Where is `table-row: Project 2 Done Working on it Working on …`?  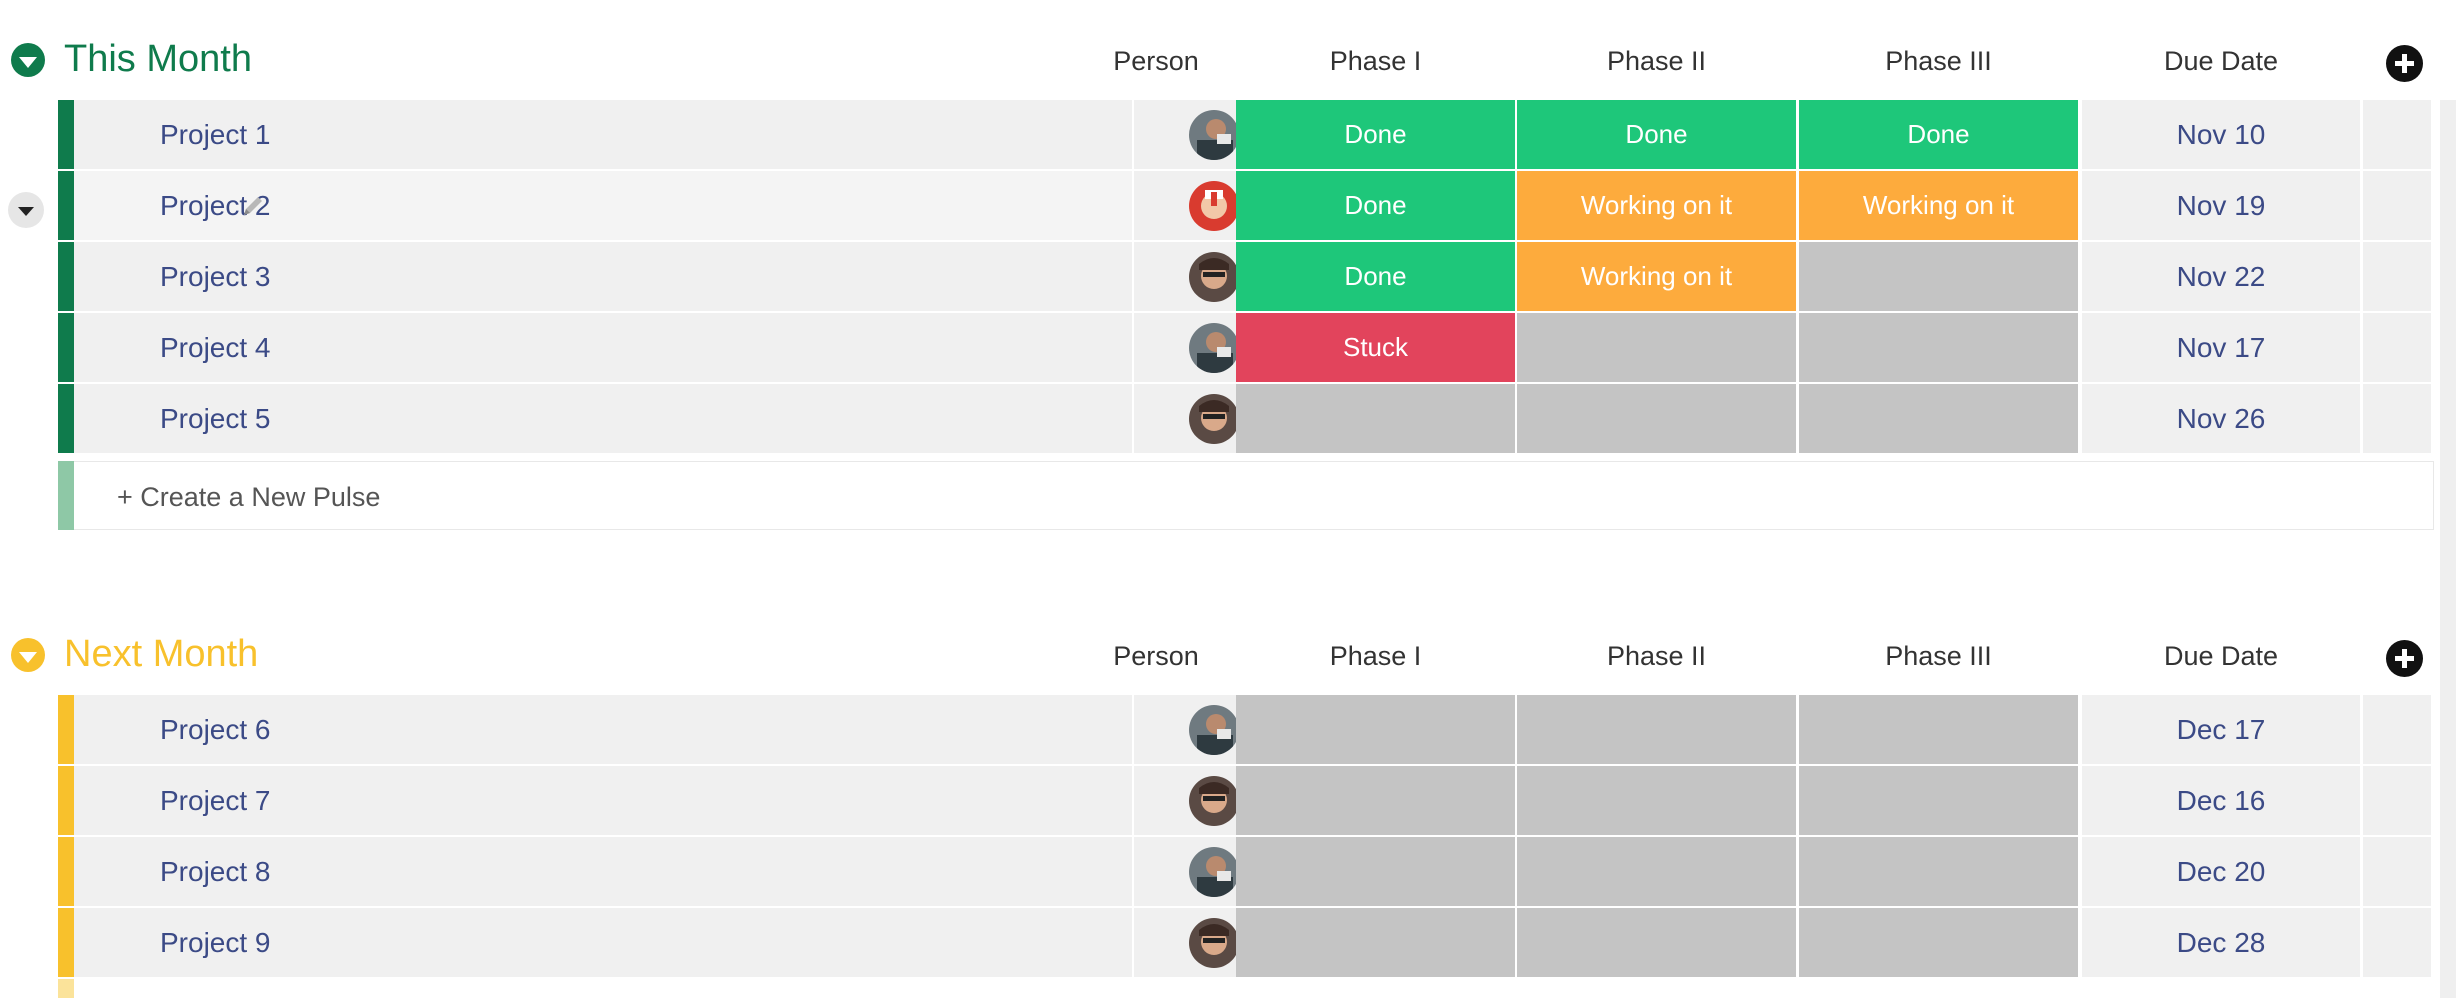 table-row: Project 2 Done Working on it Working on … is located at coordinates (1246, 205).